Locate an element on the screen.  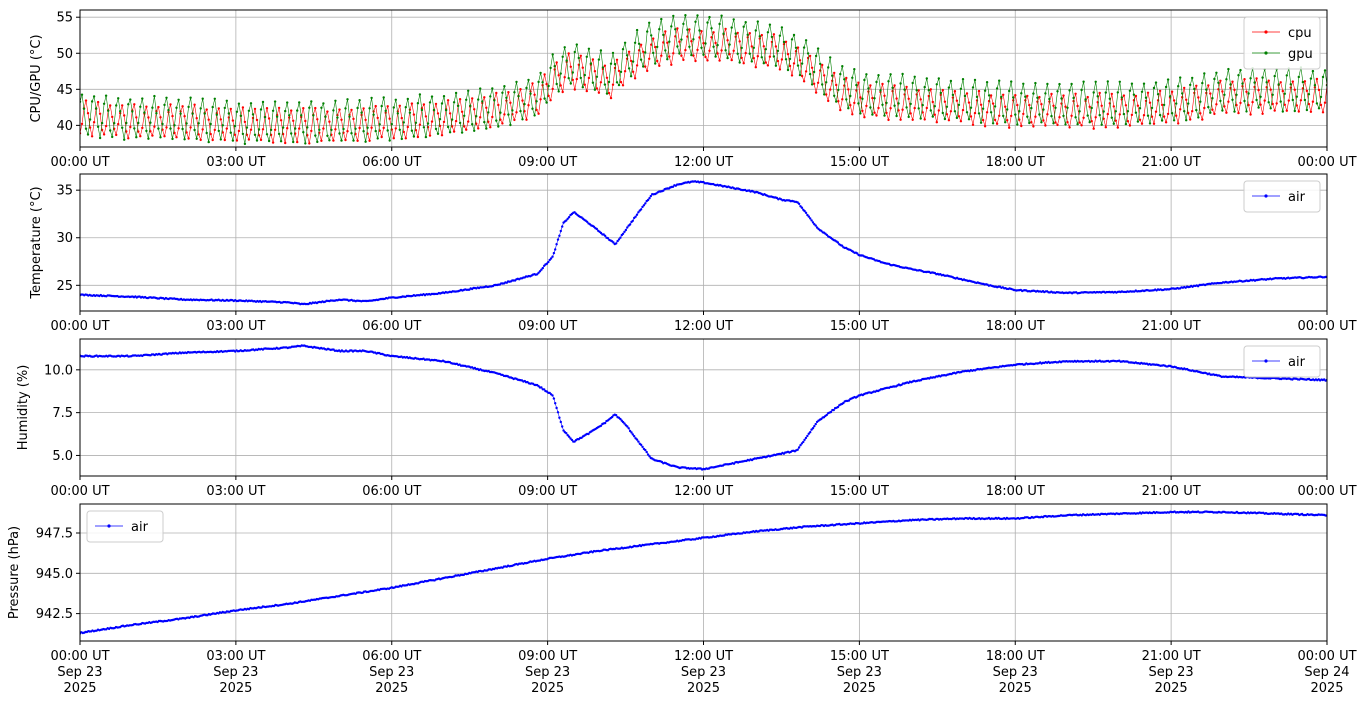
x-tick-label: 18:00 UT is located at coordinates (1015, 162).